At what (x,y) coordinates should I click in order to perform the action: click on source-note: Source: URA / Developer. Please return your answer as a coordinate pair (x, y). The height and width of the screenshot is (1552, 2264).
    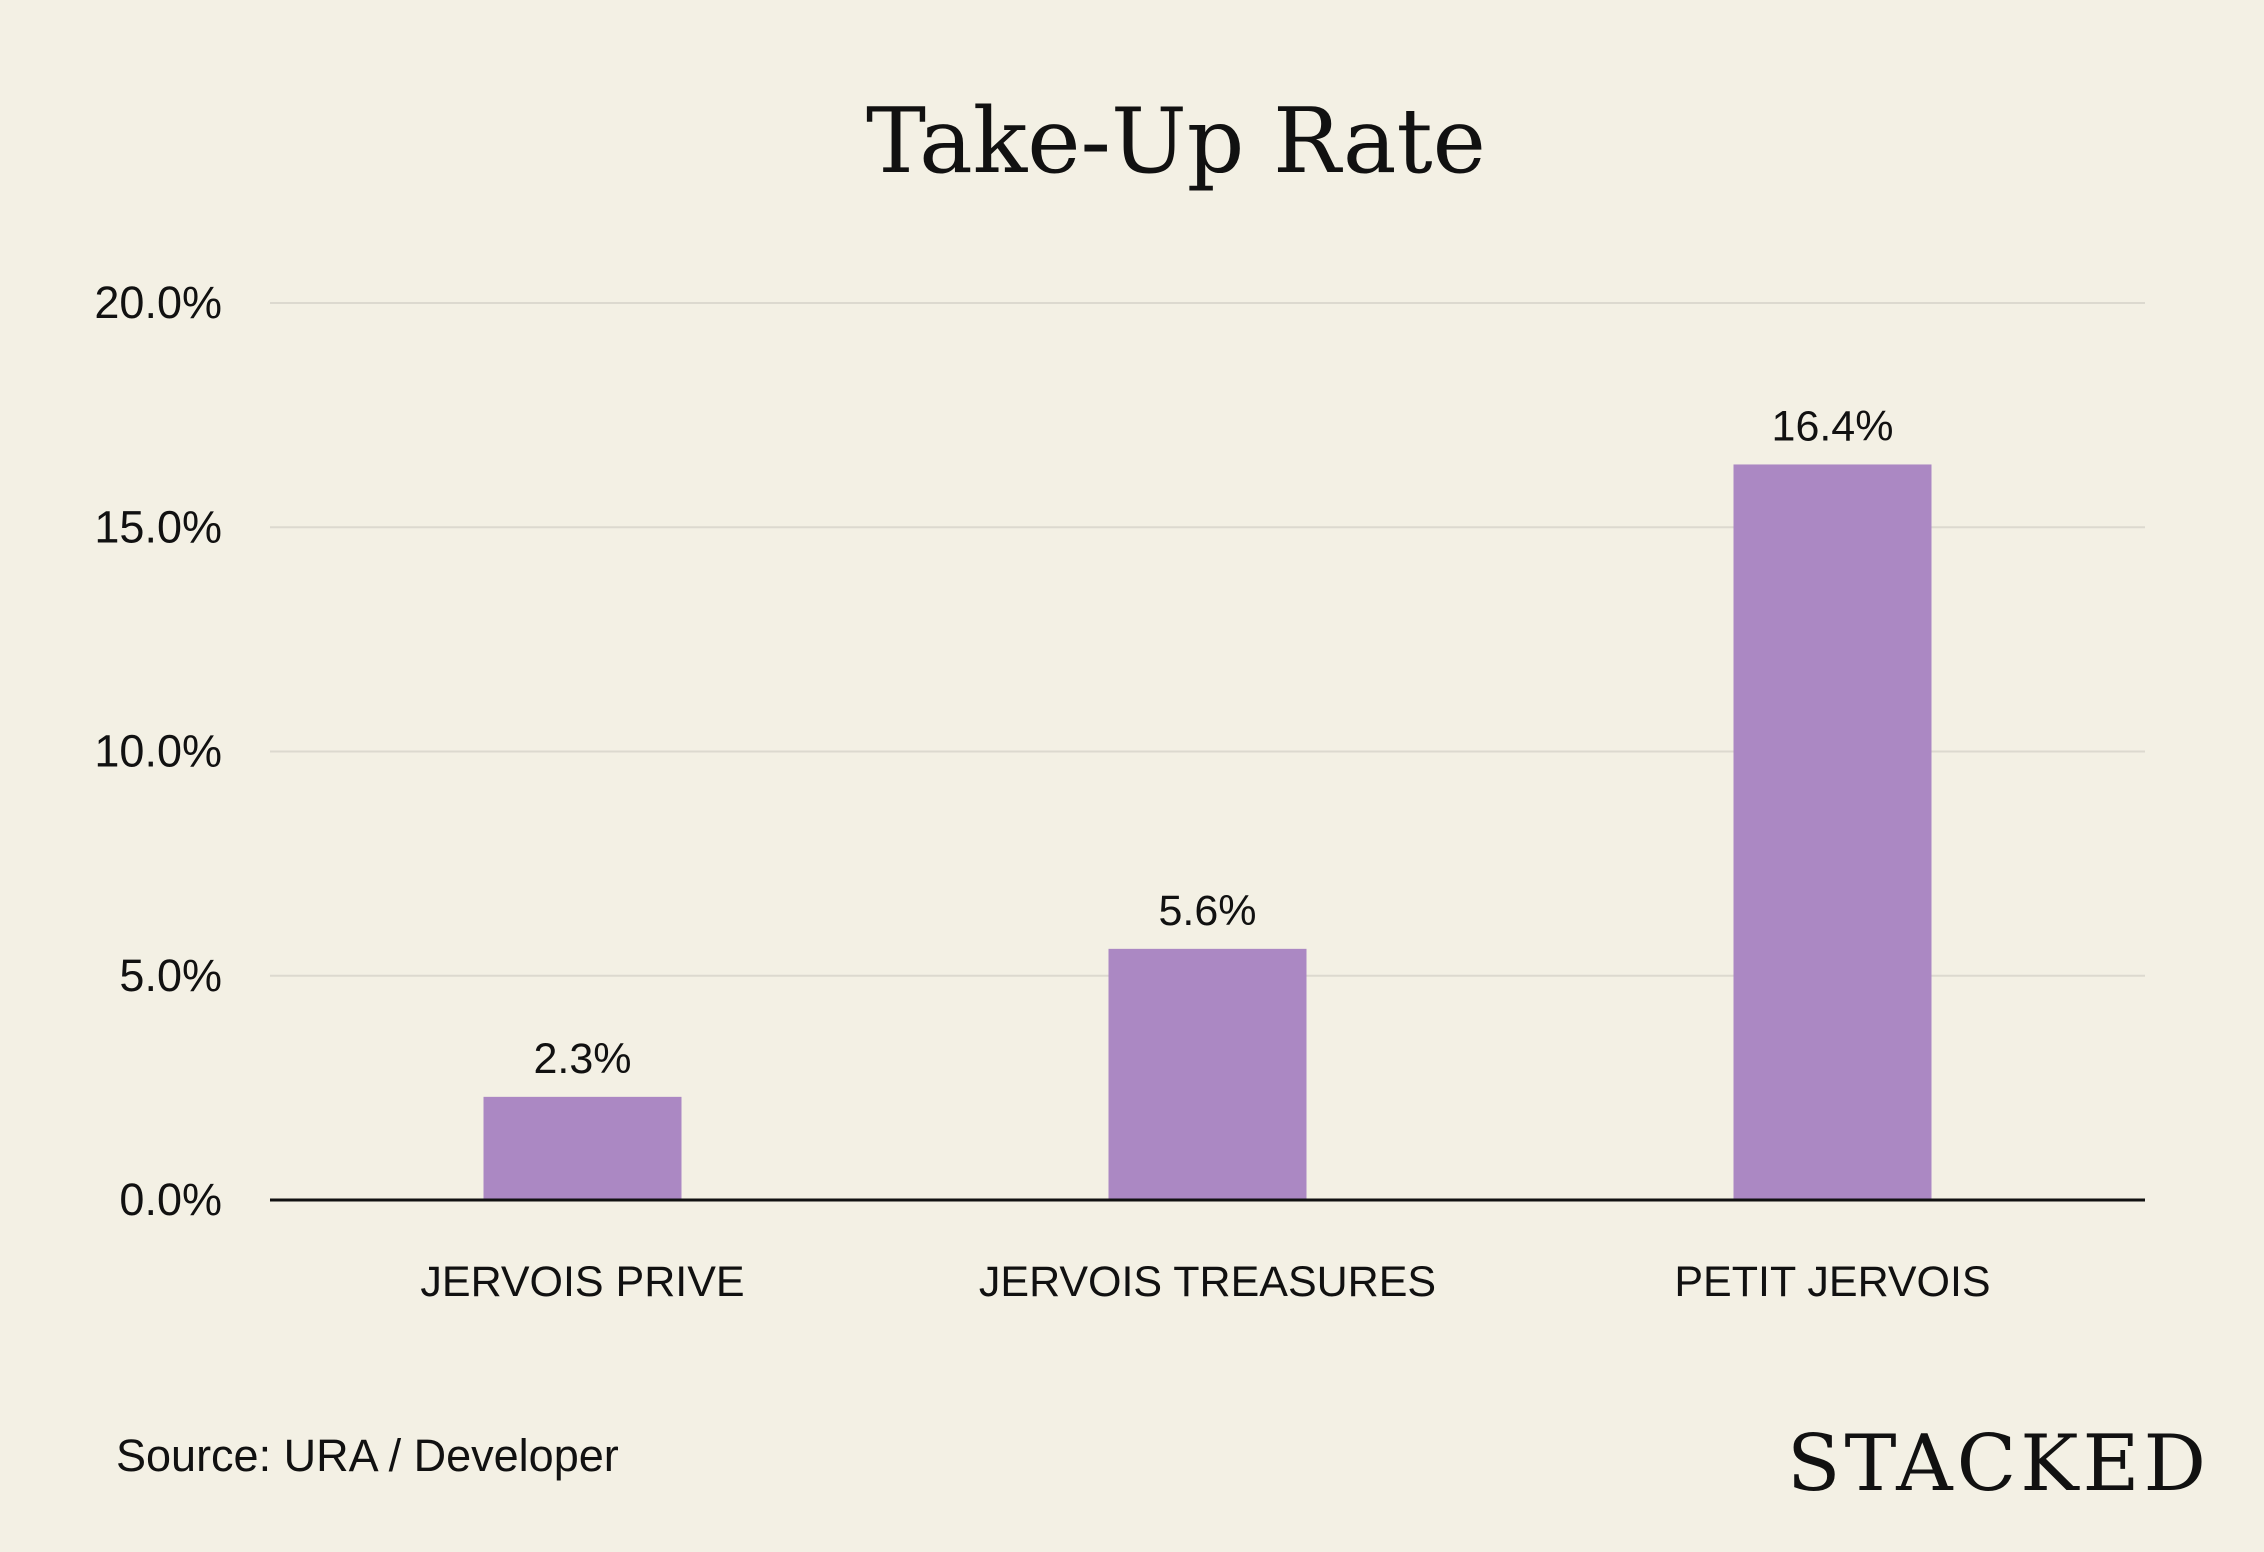
    Looking at the image, I should click on (367, 1455).